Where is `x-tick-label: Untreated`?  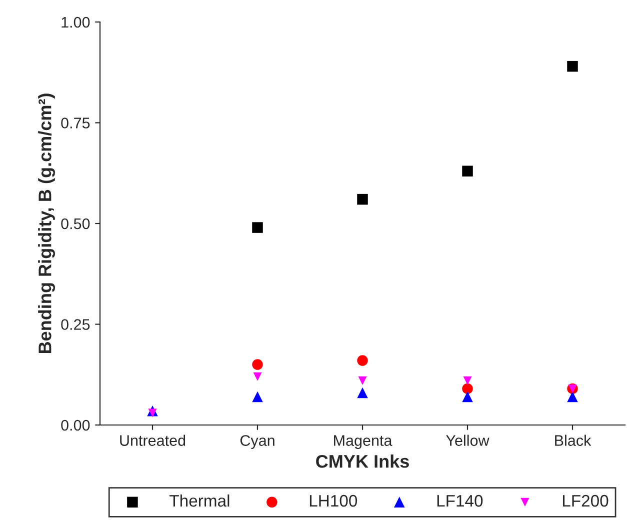
x-tick-label: Untreated is located at coordinates (153, 440).